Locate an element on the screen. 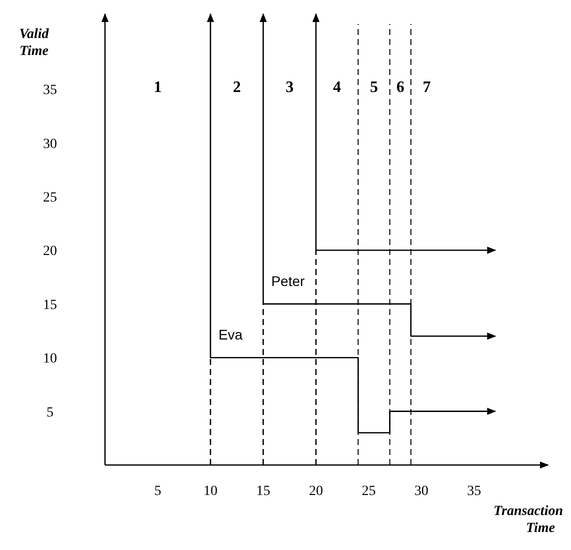 The height and width of the screenshot is (550, 571). series-label: Peter is located at coordinates (288, 280).